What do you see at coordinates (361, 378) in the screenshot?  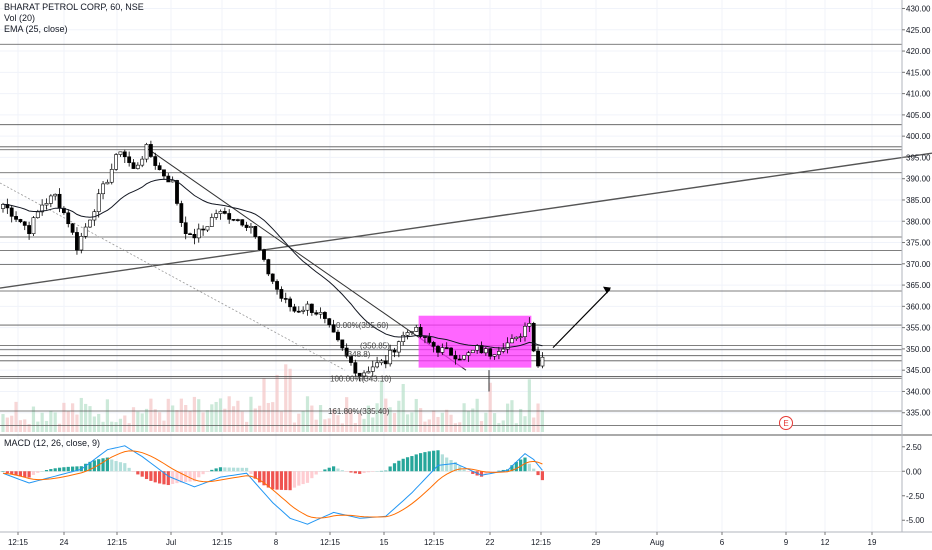 I see `fibonacci-label: 100.00%(343.10)` at bounding box center [361, 378].